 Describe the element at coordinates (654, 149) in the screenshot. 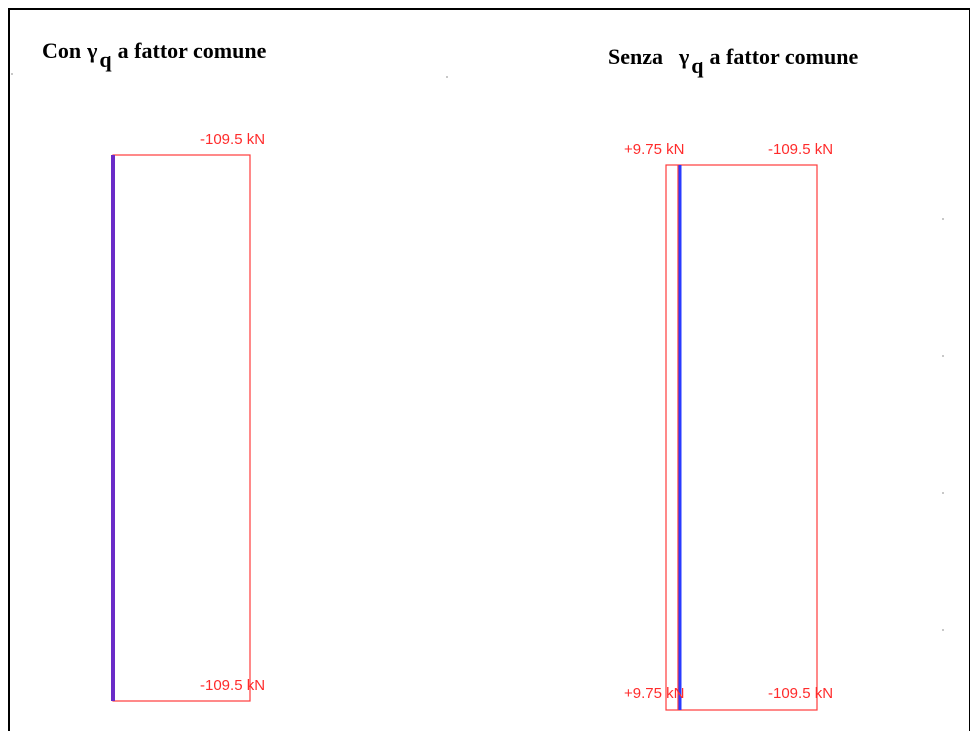

I see `right-top-left-value-label: +9.75 kN` at that location.